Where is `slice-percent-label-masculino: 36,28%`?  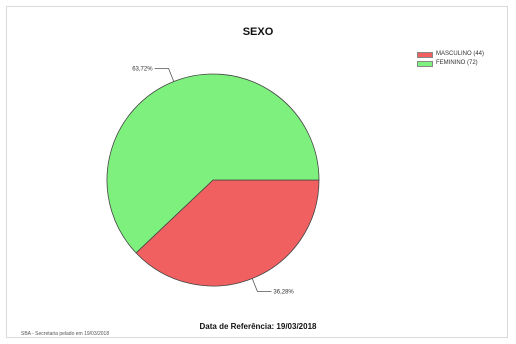 slice-percent-label-masculino: 36,28% is located at coordinates (283, 292).